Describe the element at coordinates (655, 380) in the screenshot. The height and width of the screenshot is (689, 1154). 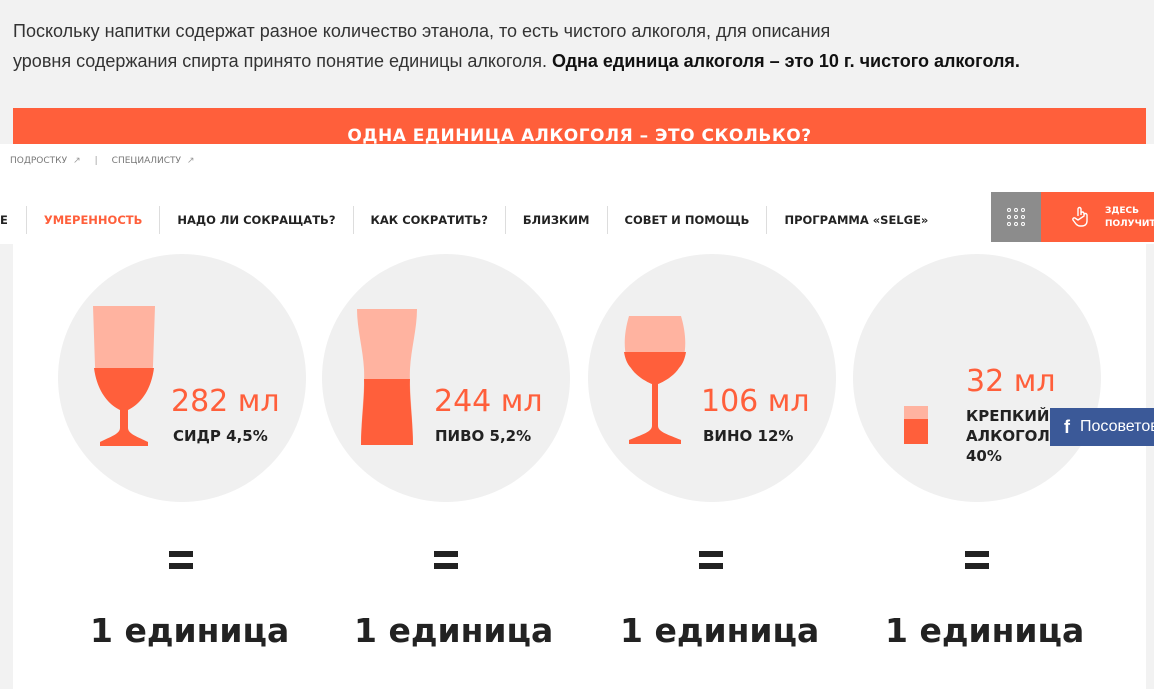
I see `wine-glass-icon` at that location.